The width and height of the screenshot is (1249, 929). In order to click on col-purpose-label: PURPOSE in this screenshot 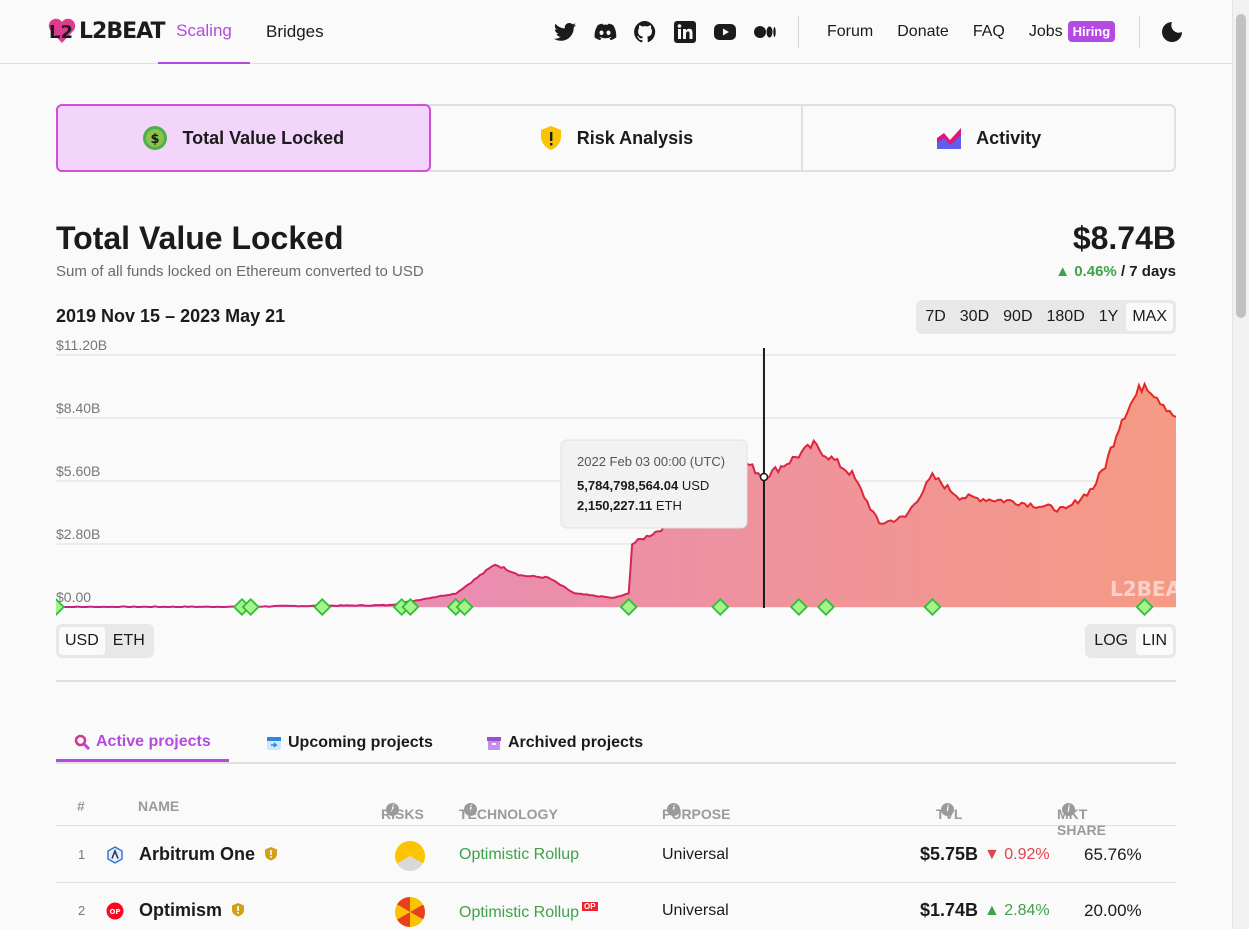, I will do `click(696, 814)`.